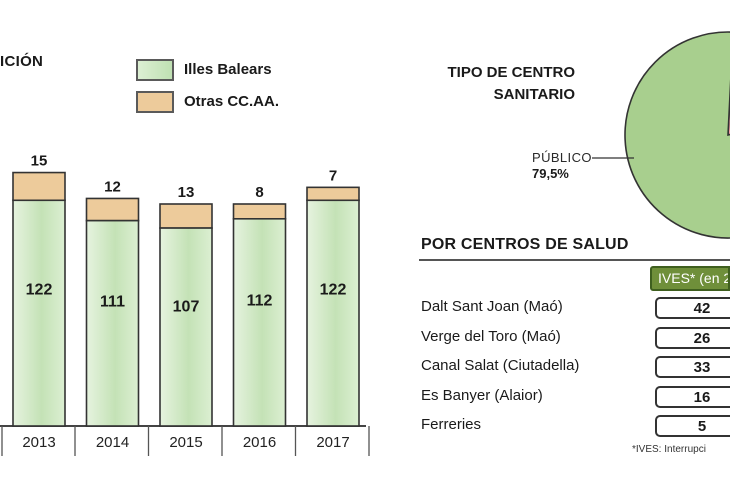 The width and height of the screenshot is (730, 500). What do you see at coordinates (259, 442) in the screenshot?
I see `x-tick-label-2016: 2016` at bounding box center [259, 442].